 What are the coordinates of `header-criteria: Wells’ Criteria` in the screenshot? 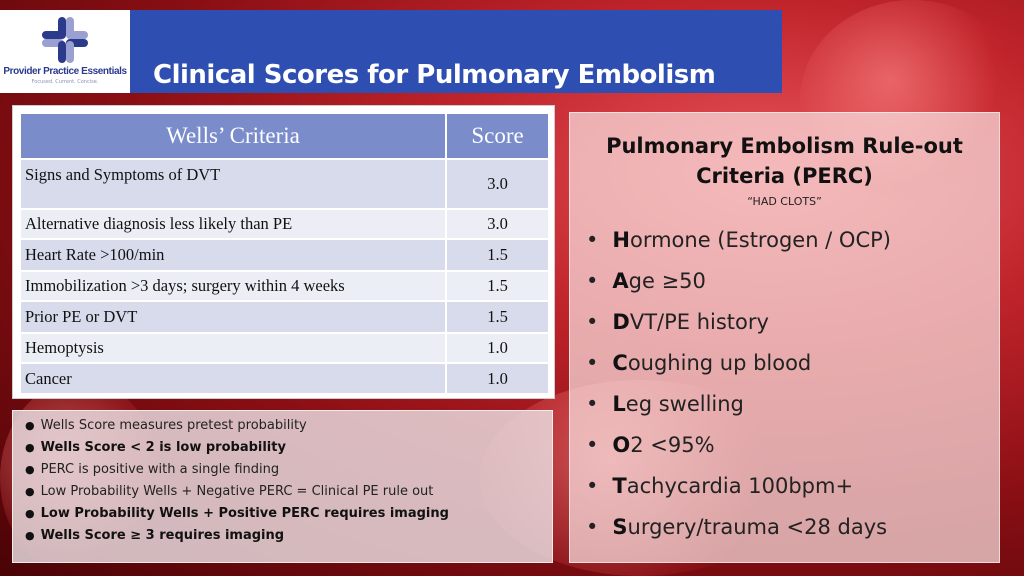 It's located at (234, 136).